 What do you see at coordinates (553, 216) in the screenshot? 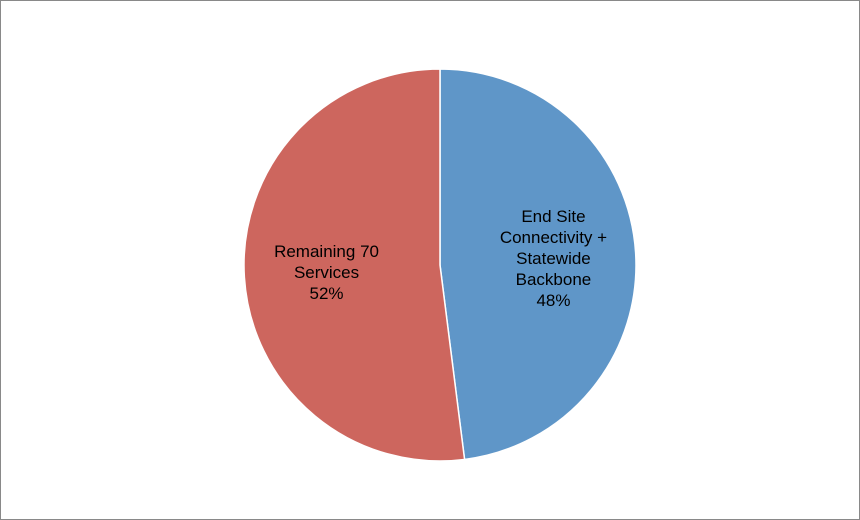
I see `slice-label-line-0-0: End Site` at bounding box center [553, 216].